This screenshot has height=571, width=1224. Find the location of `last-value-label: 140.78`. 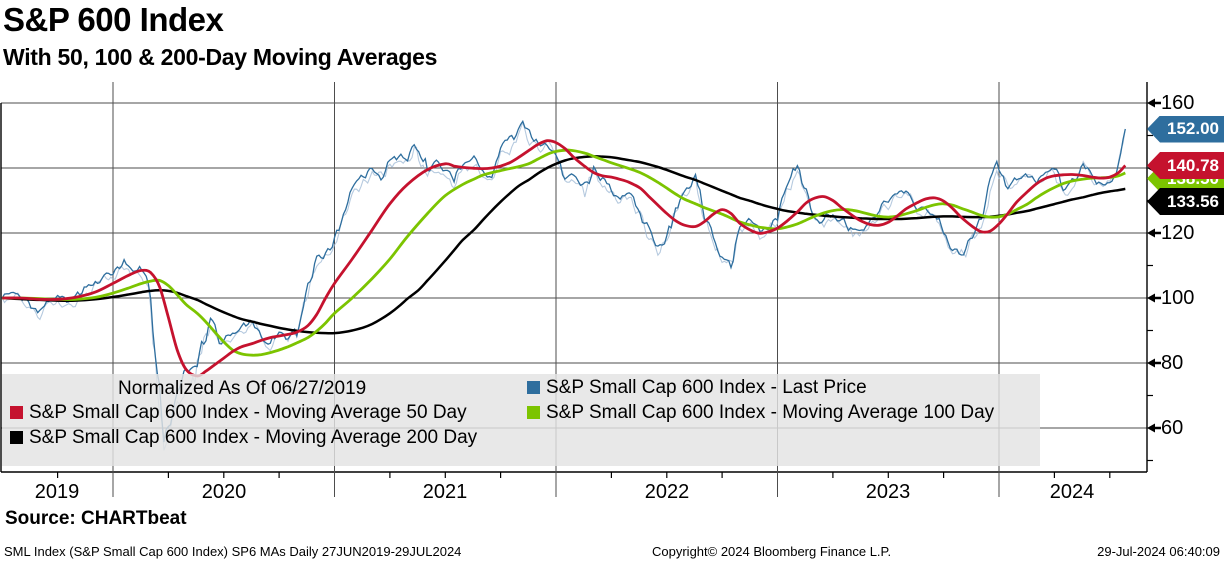

last-value-label: 140.78 is located at coordinates (1185, 165).